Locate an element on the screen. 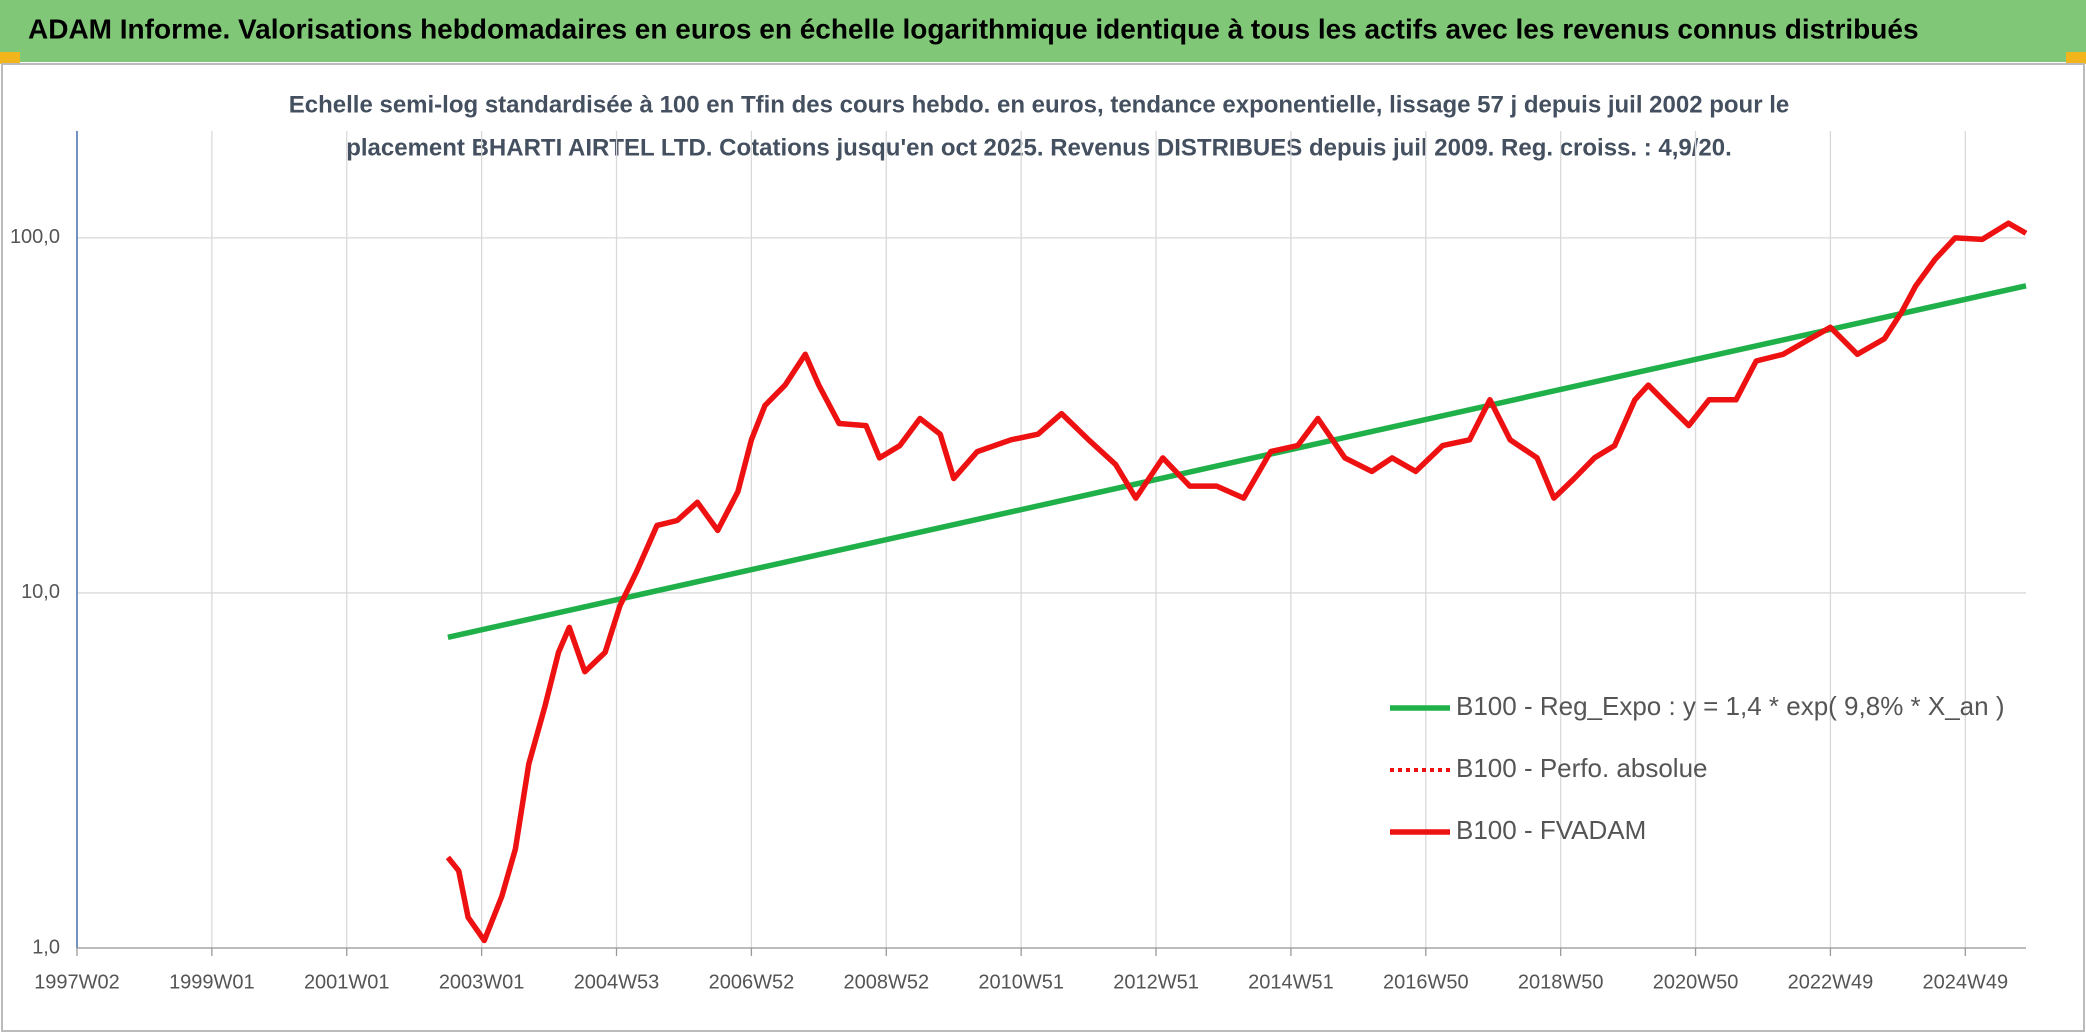  y-tick-label: 100,0 is located at coordinates (35, 237).